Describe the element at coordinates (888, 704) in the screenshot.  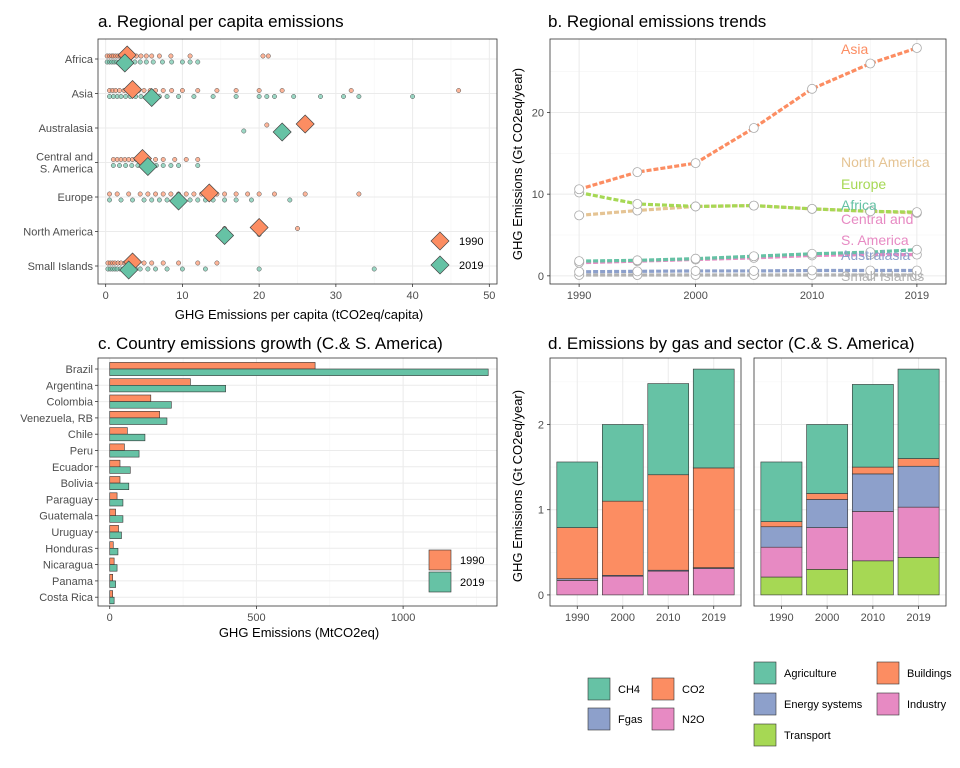
I see `legend-sector-key-industry` at that location.